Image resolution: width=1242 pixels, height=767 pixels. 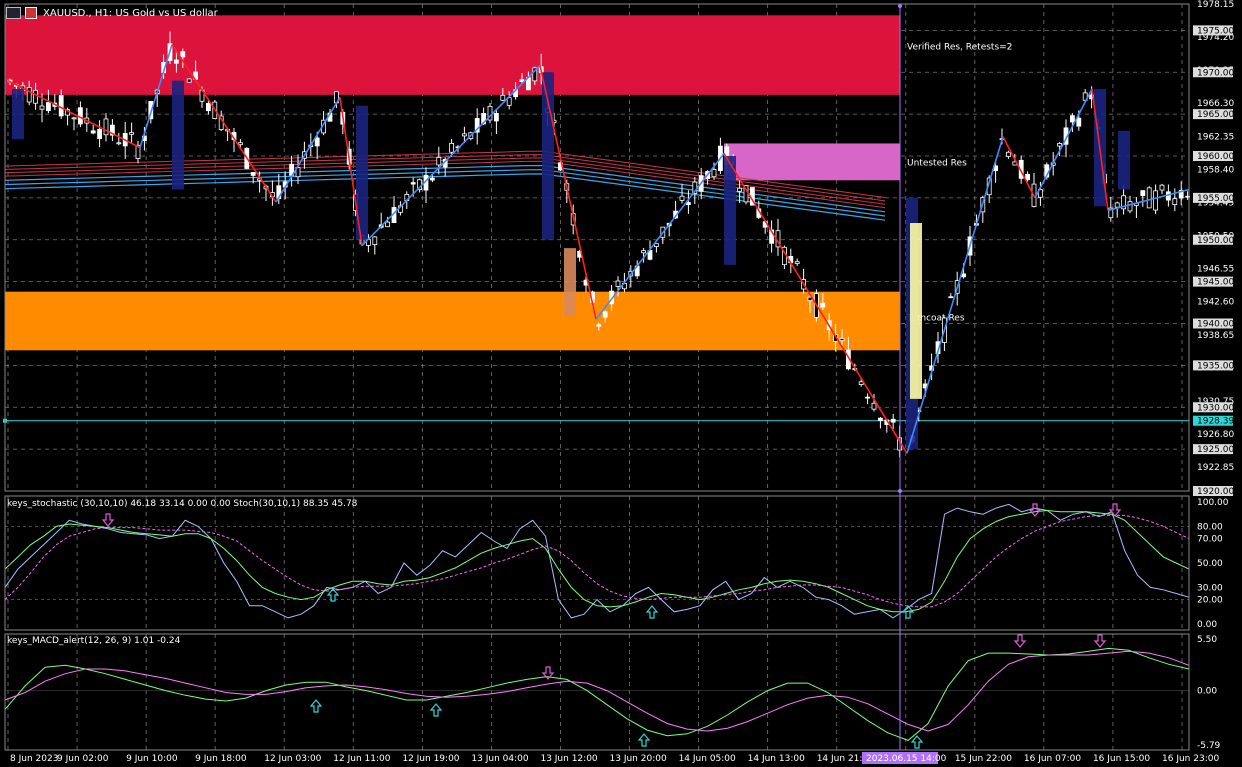 I want to click on price-tick-label: 1922.85, so click(x=1215, y=468).